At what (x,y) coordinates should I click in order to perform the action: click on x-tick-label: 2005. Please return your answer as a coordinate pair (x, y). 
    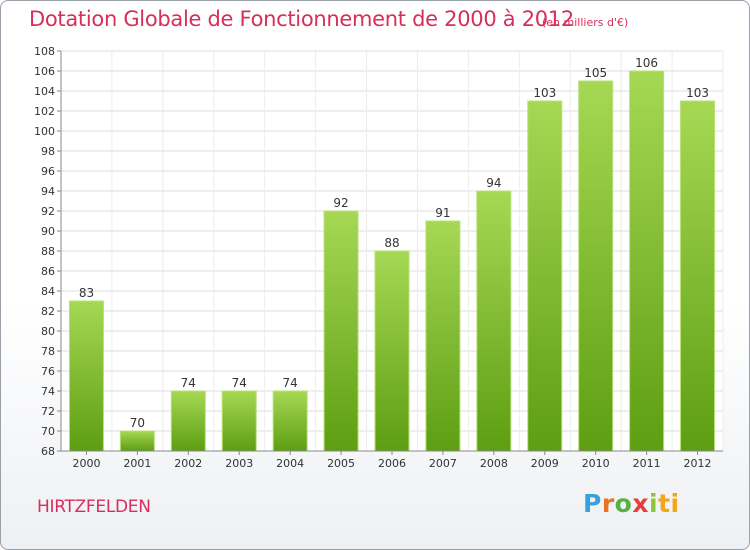
    Looking at the image, I should click on (341, 463).